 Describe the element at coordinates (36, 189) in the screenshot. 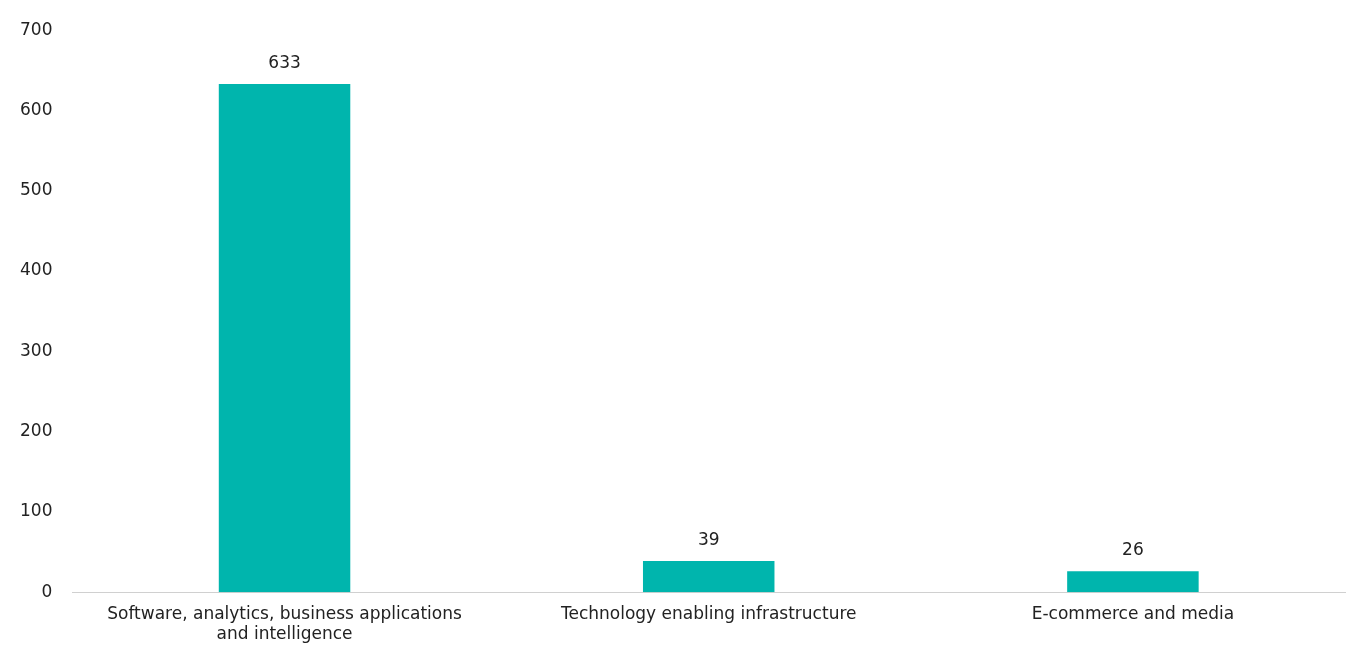

I see `y-tick-label: 500` at that location.